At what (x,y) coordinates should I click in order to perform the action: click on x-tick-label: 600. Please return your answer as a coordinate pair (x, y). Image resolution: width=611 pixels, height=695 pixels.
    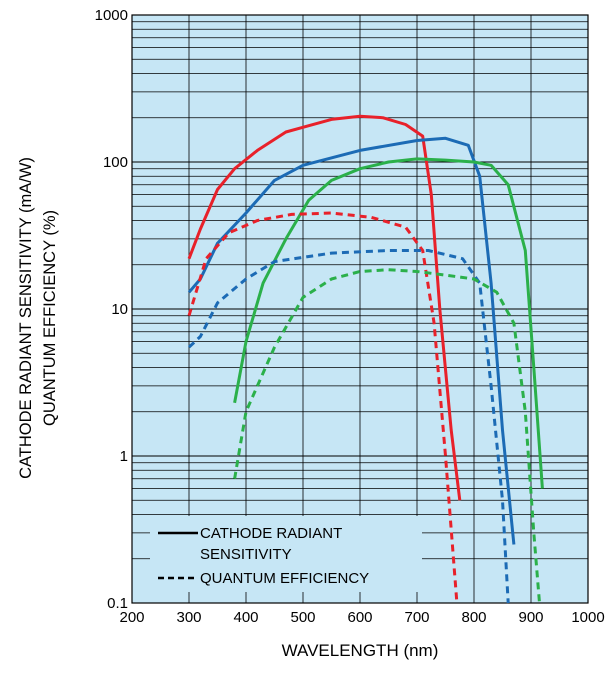
    Looking at the image, I should click on (359, 617).